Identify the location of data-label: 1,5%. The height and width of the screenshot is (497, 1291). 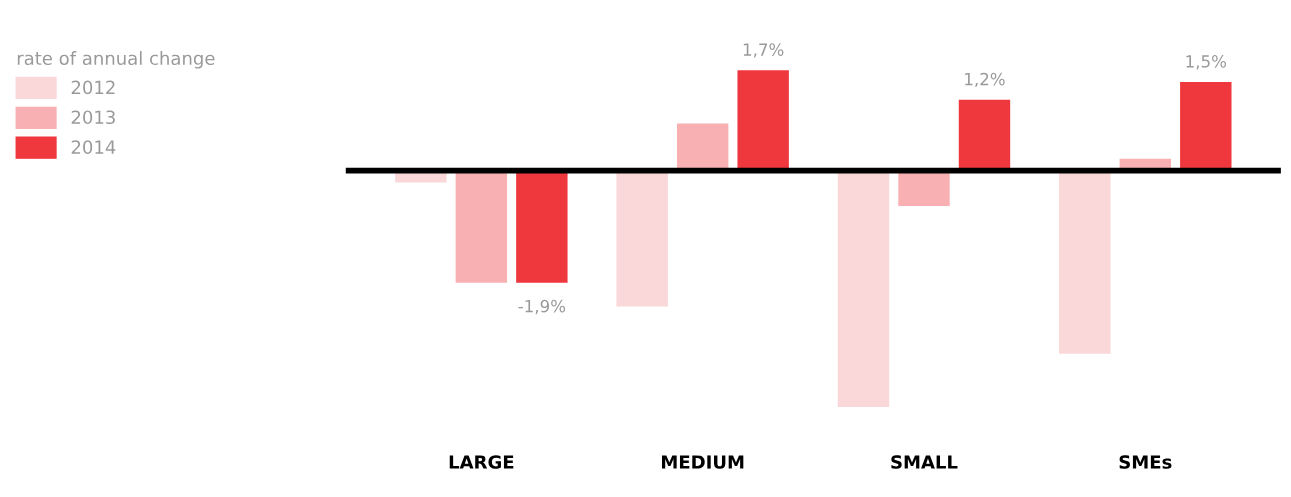
(1206, 62).